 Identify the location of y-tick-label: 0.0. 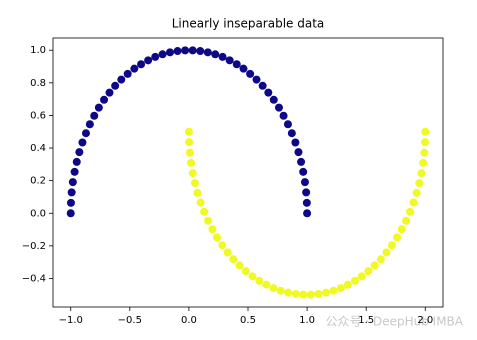
(38, 213).